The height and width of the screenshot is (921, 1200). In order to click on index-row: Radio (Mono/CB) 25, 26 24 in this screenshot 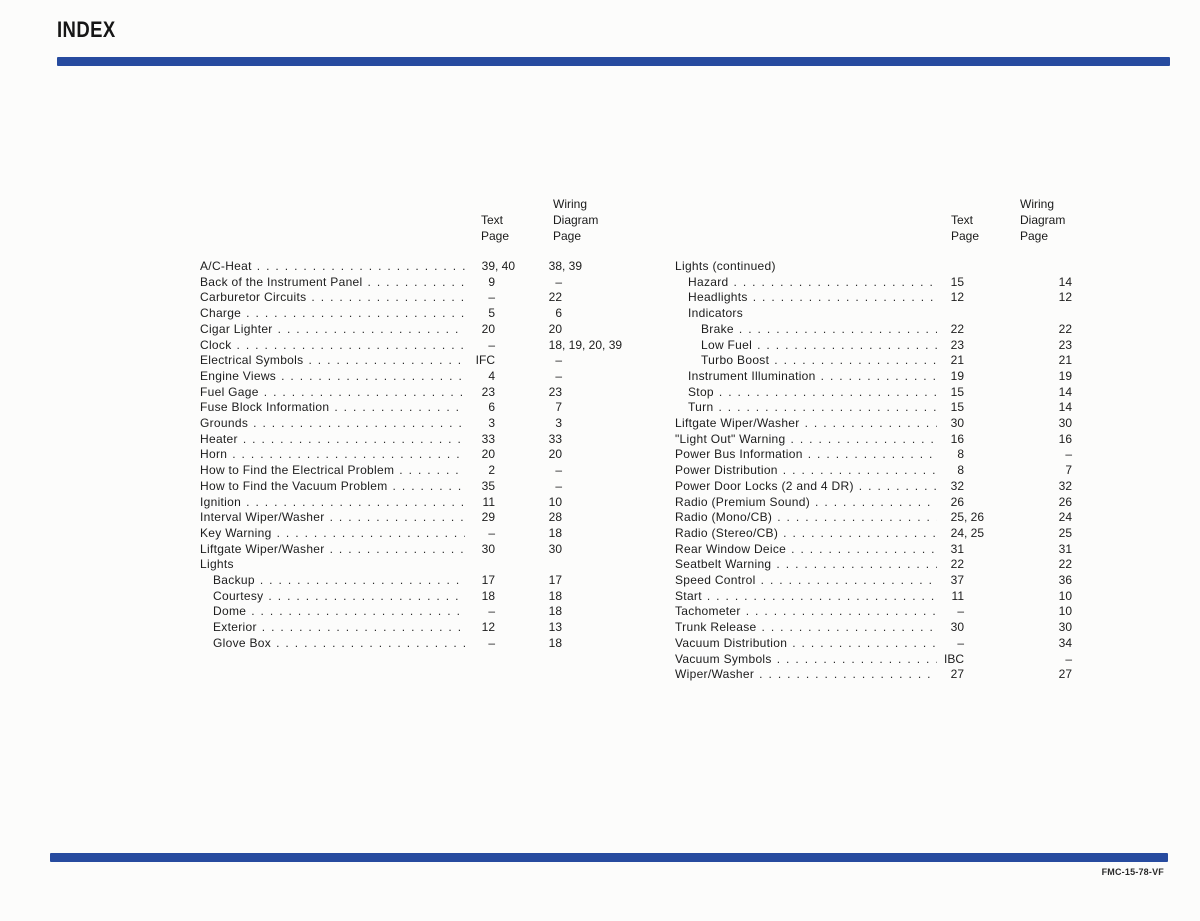, I will do `click(890, 518)`.